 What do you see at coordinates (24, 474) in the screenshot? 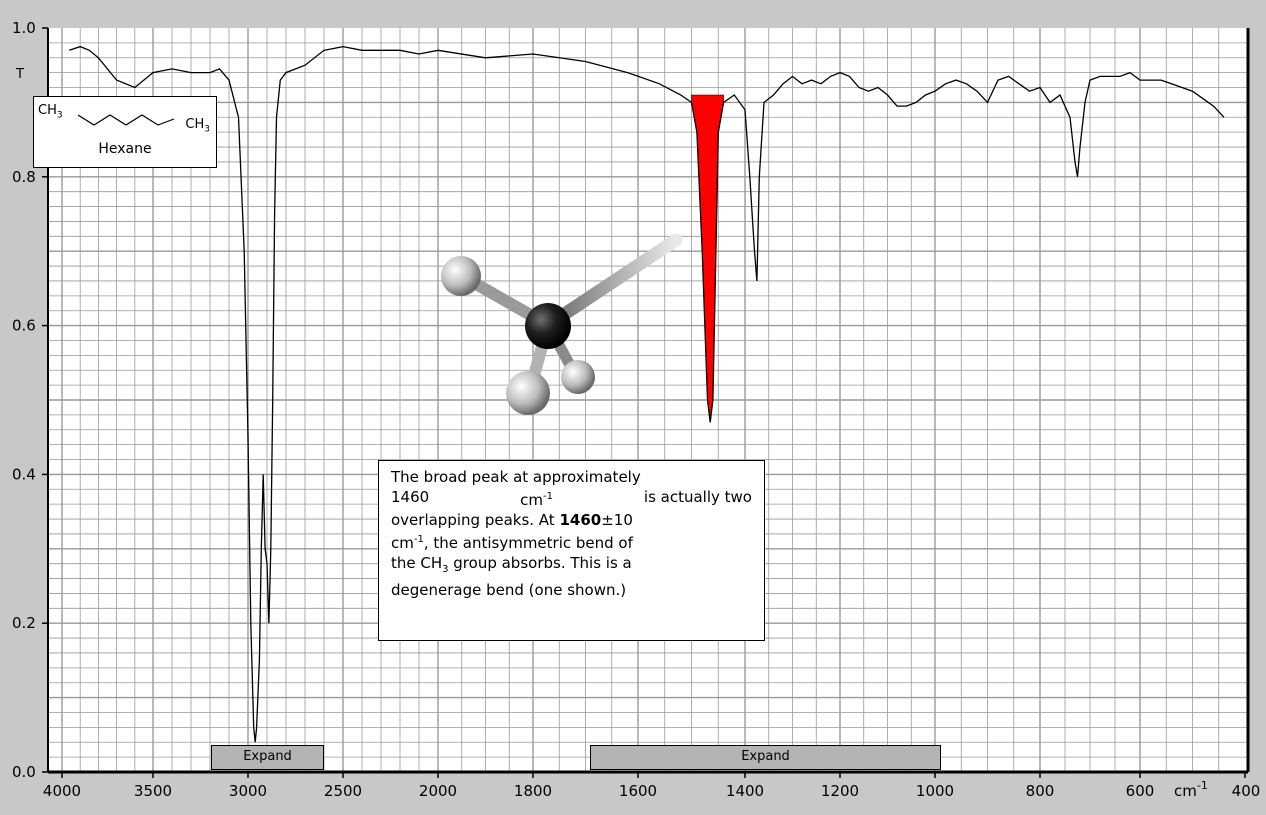
I see `y-tick-label: 0.4` at bounding box center [24, 474].